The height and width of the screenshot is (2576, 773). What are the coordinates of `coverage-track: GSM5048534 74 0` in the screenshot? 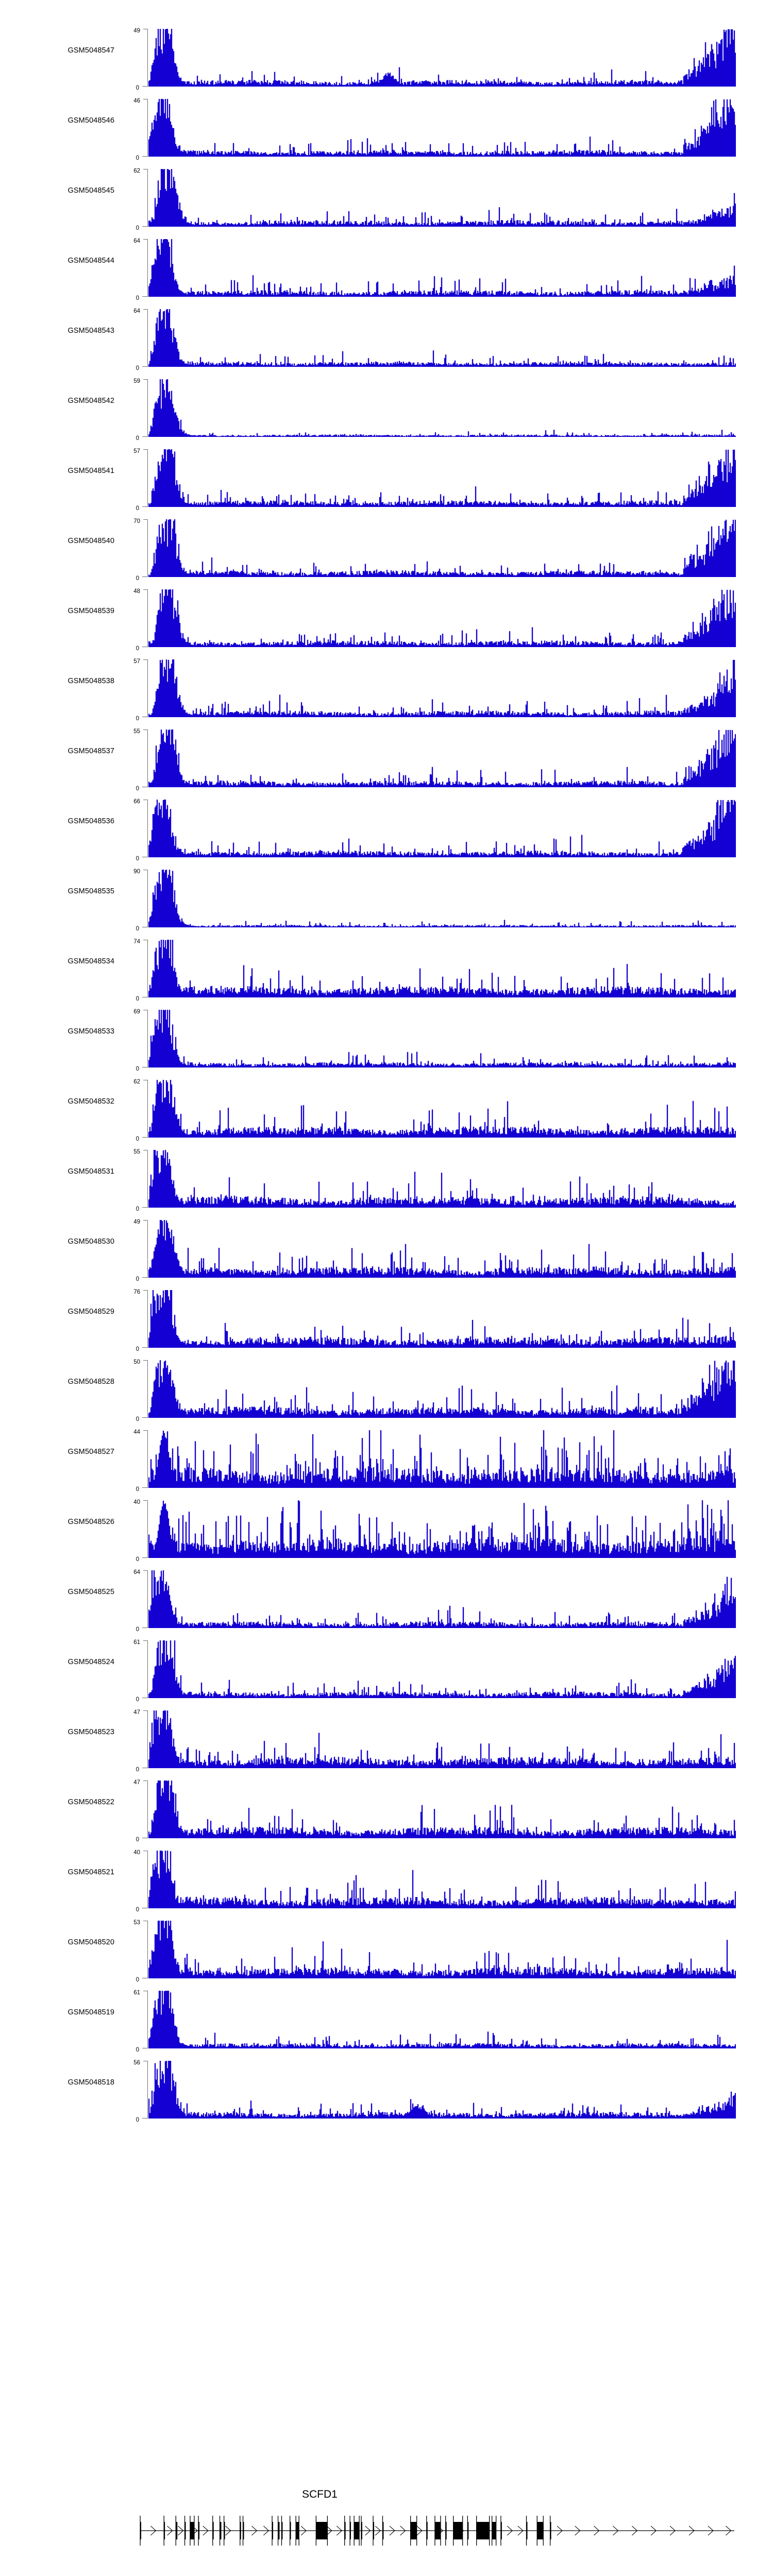 It's located at (386, 969).